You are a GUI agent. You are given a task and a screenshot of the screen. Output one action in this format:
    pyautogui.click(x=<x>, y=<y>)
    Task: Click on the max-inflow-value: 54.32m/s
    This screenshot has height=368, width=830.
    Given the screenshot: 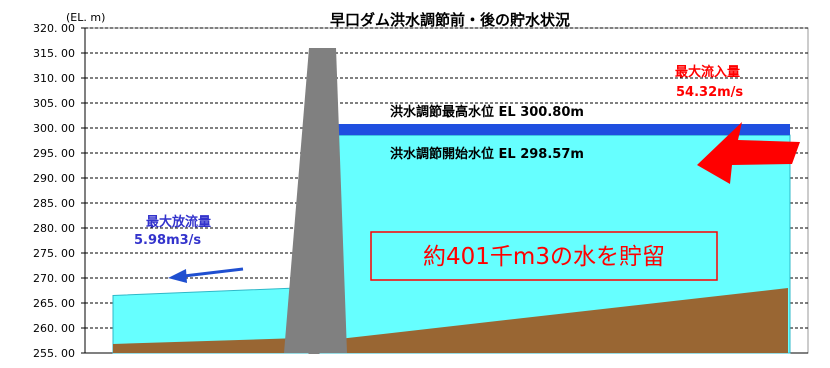 What is the action you would take?
    pyautogui.click(x=709, y=92)
    